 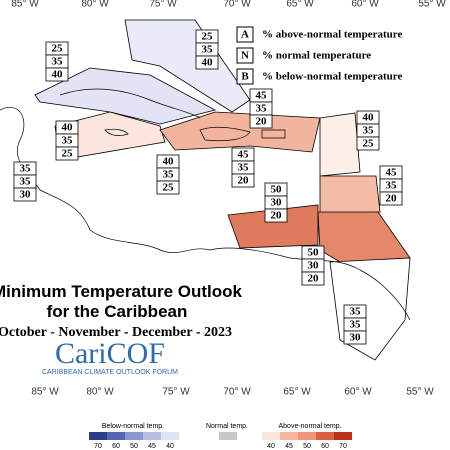 I want to click on logo: CariCOF, so click(x=110, y=353).